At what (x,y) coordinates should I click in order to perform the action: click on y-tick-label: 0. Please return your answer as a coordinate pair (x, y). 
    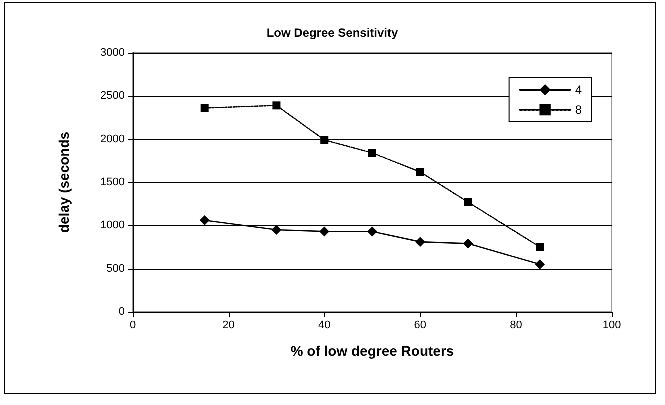
    Looking at the image, I should click on (121, 312).